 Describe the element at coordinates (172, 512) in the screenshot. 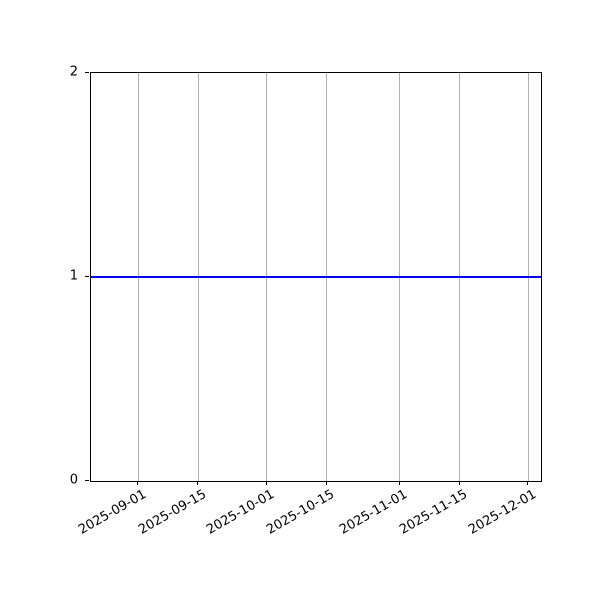

I see `x-tick-label: 2025-09-15` at that location.